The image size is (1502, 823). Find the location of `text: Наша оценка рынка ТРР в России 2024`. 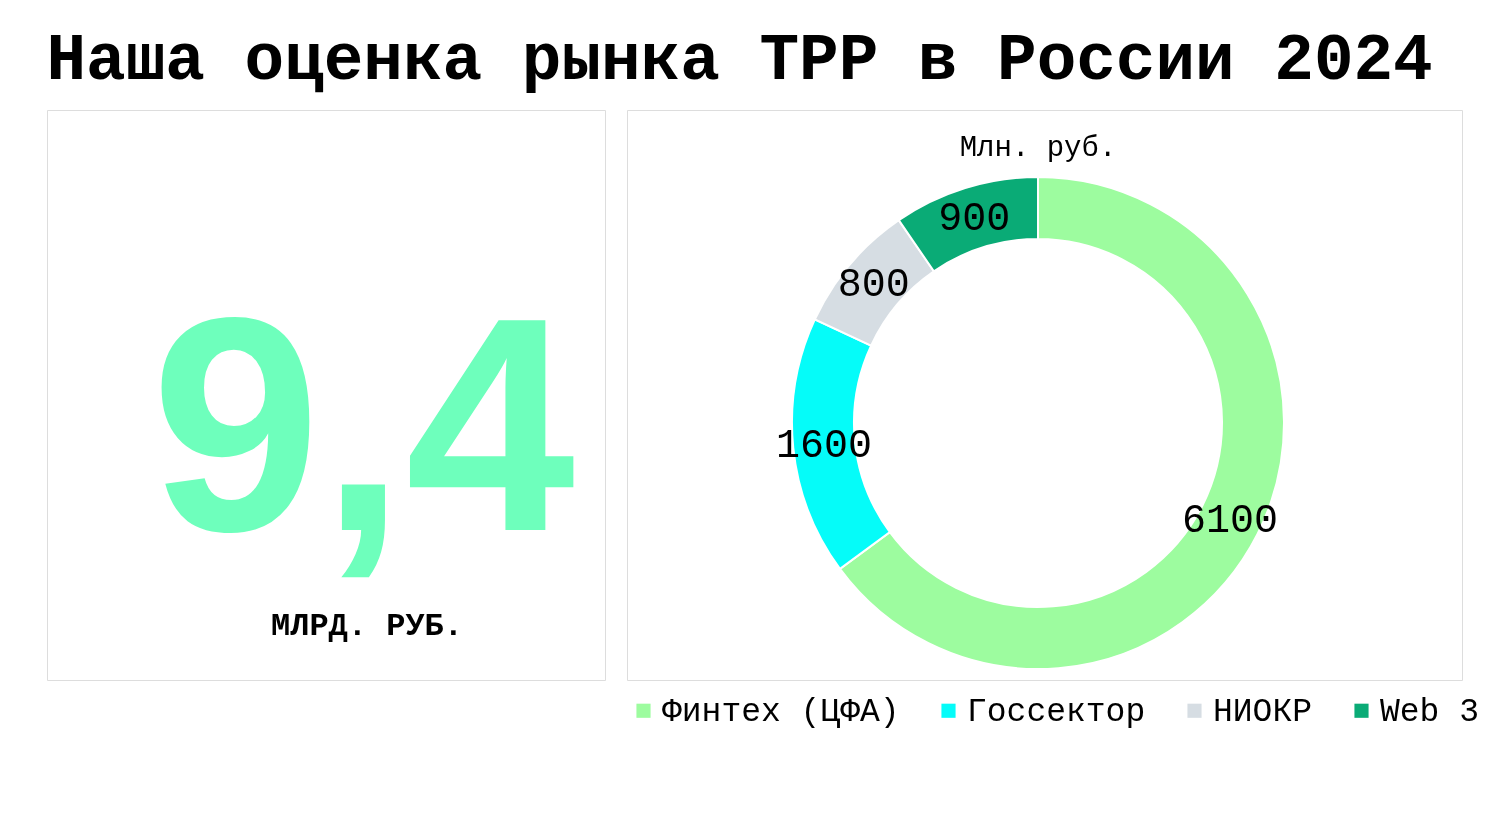

text: Наша оценка рынка ТРР в России 2024 is located at coordinates (739, 61).